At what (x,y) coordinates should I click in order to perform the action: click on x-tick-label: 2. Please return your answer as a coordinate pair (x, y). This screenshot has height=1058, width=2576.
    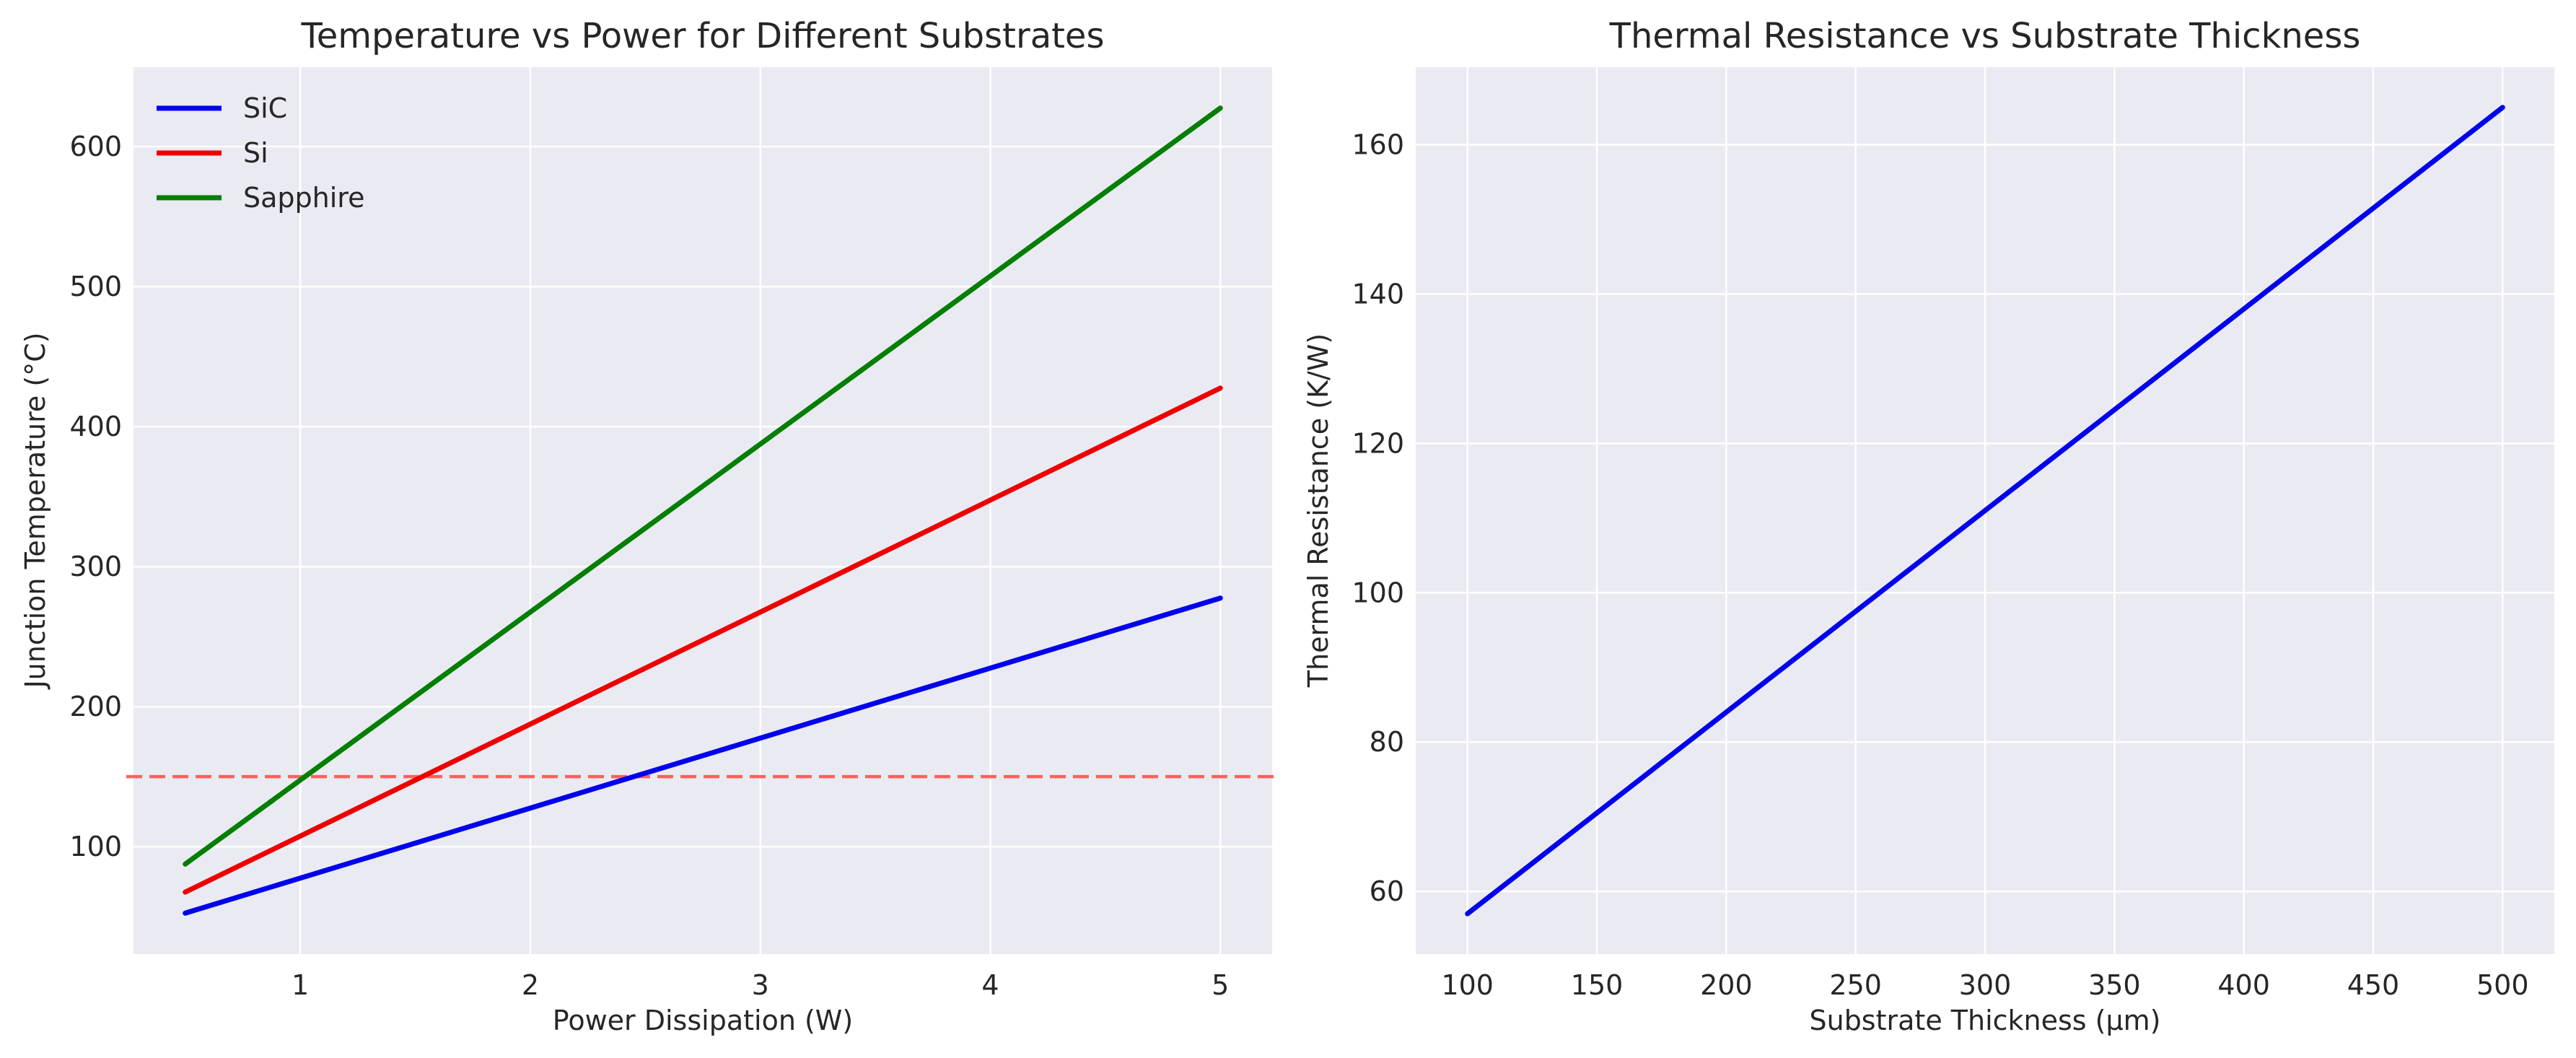
    Looking at the image, I should click on (530, 985).